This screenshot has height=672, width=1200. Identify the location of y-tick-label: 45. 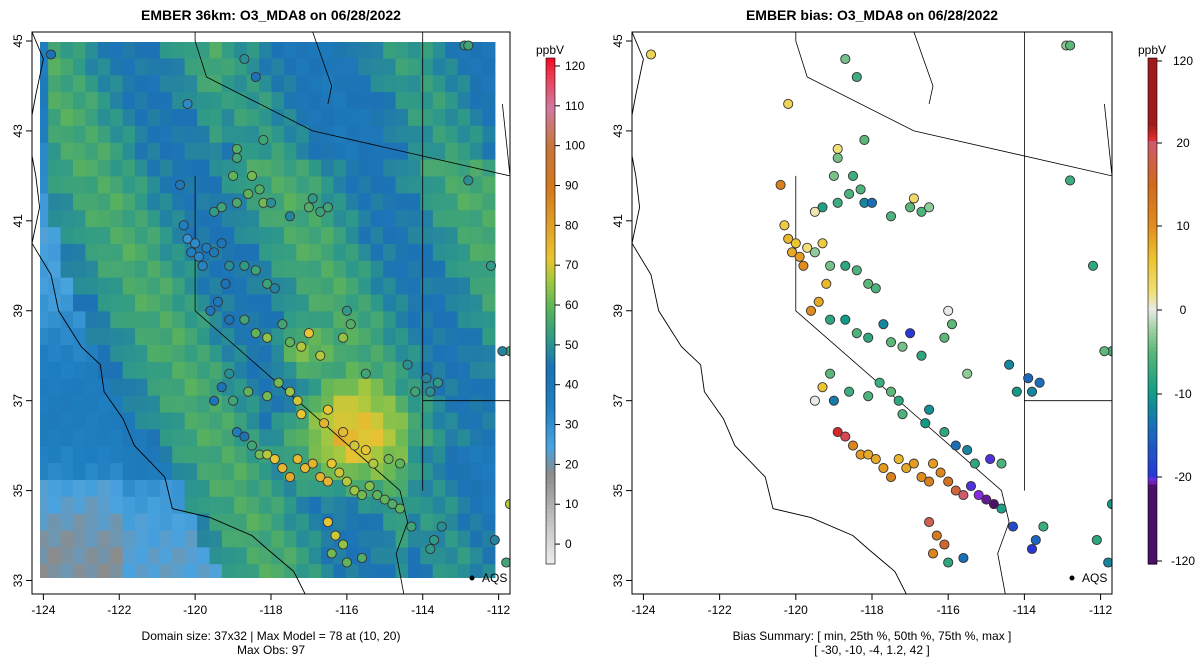
(18, 41).